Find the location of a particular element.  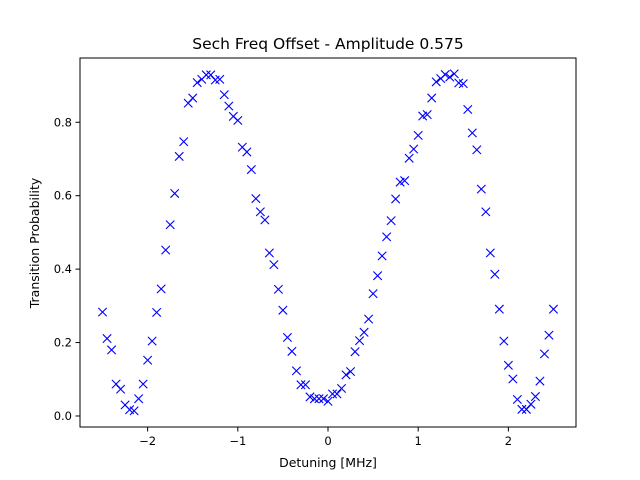

y-axis-label: Transition Probability is located at coordinates (34, 243).